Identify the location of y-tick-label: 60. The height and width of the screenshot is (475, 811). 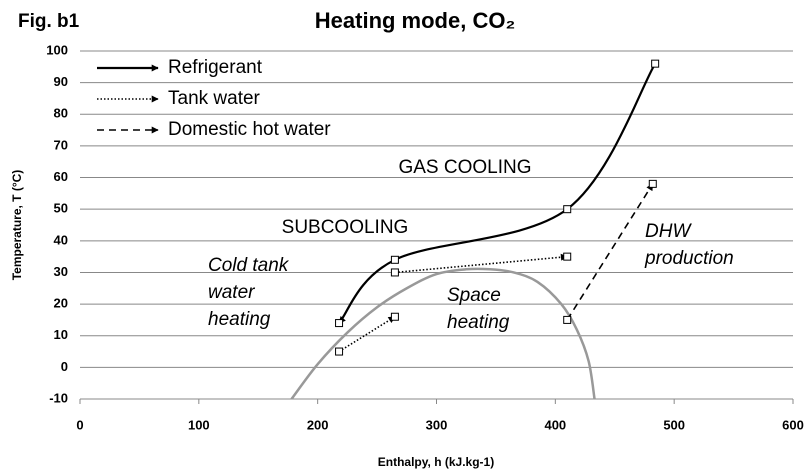
(61, 176).